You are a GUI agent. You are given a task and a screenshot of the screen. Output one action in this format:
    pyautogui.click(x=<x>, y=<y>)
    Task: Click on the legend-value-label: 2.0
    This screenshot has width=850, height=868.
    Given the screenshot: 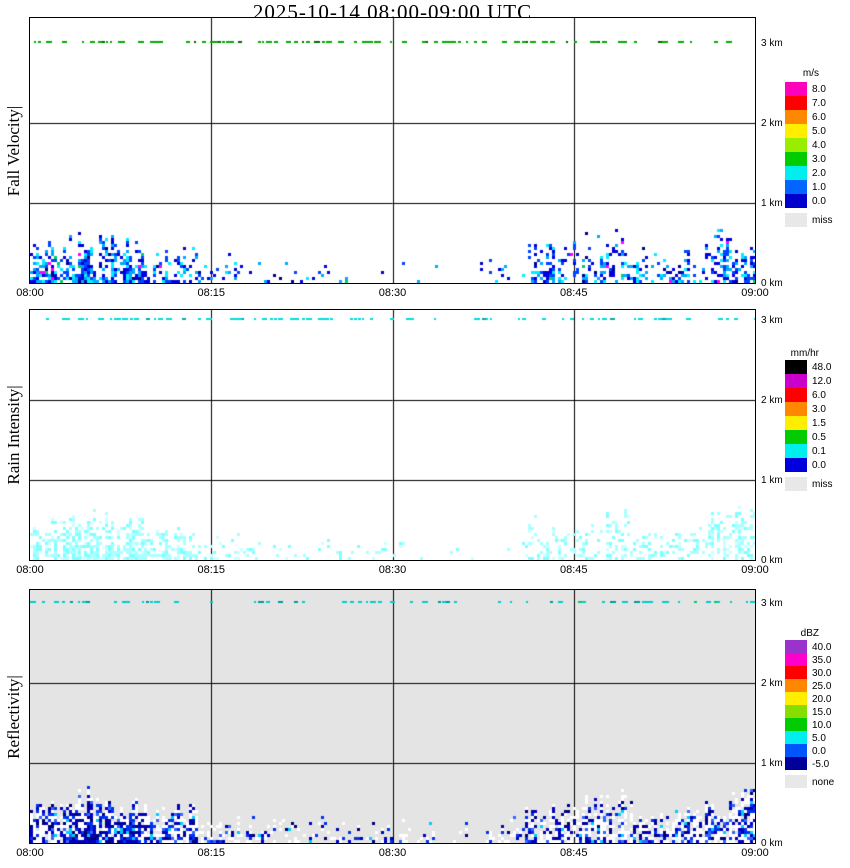 What is the action you would take?
    pyautogui.click(x=819, y=173)
    